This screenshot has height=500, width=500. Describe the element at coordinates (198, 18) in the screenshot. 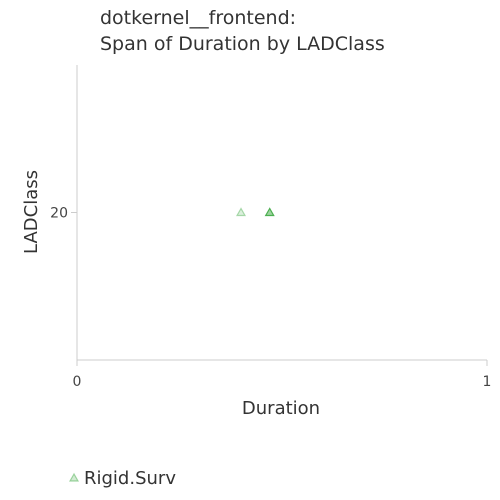

I see `chart-title-line-1: dotkernel__frontend:` at that location.